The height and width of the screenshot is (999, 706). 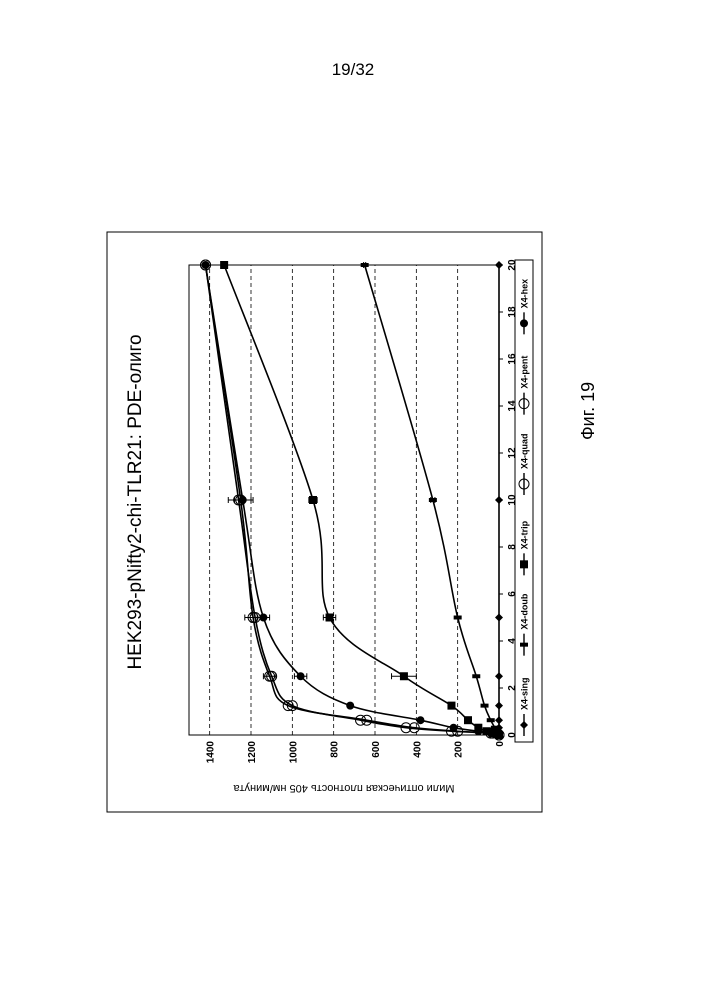 What do you see at coordinates (525, 534) in the screenshot?
I see `legend-label-x4-trip: X4-trip` at bounding box center [525, 534].